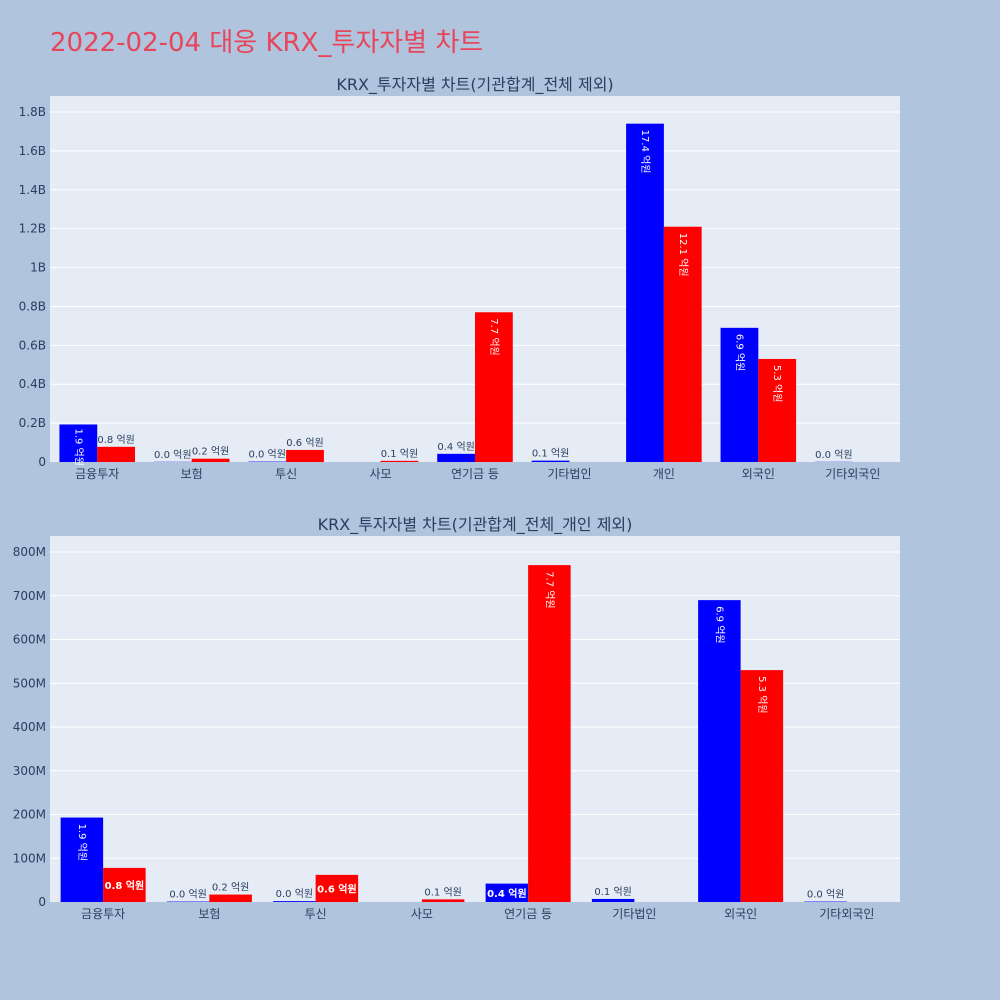 The image size is (1000, 1000). What do you see at coordinates (29, 640) in the screenshot?
I see `y-tick-label: 600M` at bounding box center [29, 640].